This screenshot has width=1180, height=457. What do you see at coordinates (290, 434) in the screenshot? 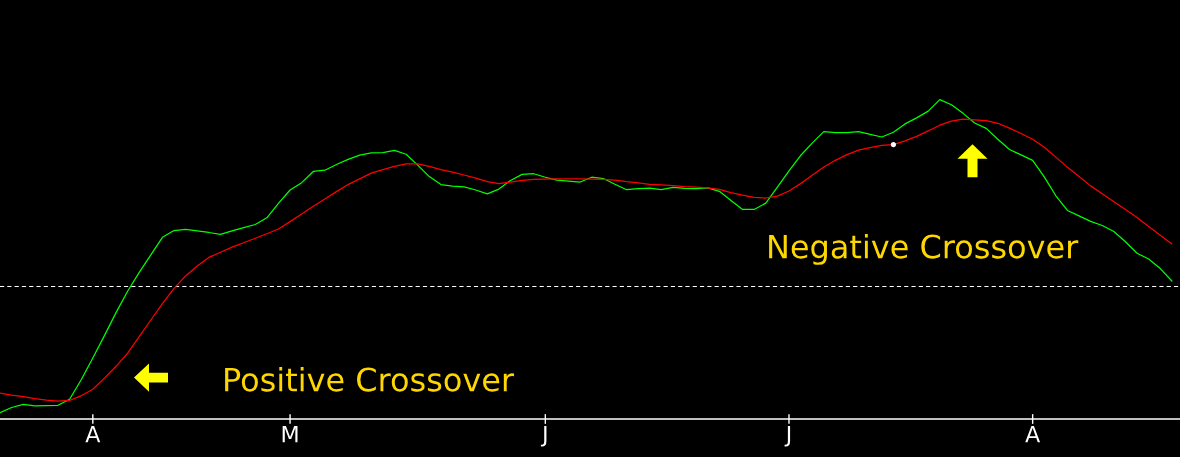
I see `x-tick-label: M` at bounding box center [290, 434].